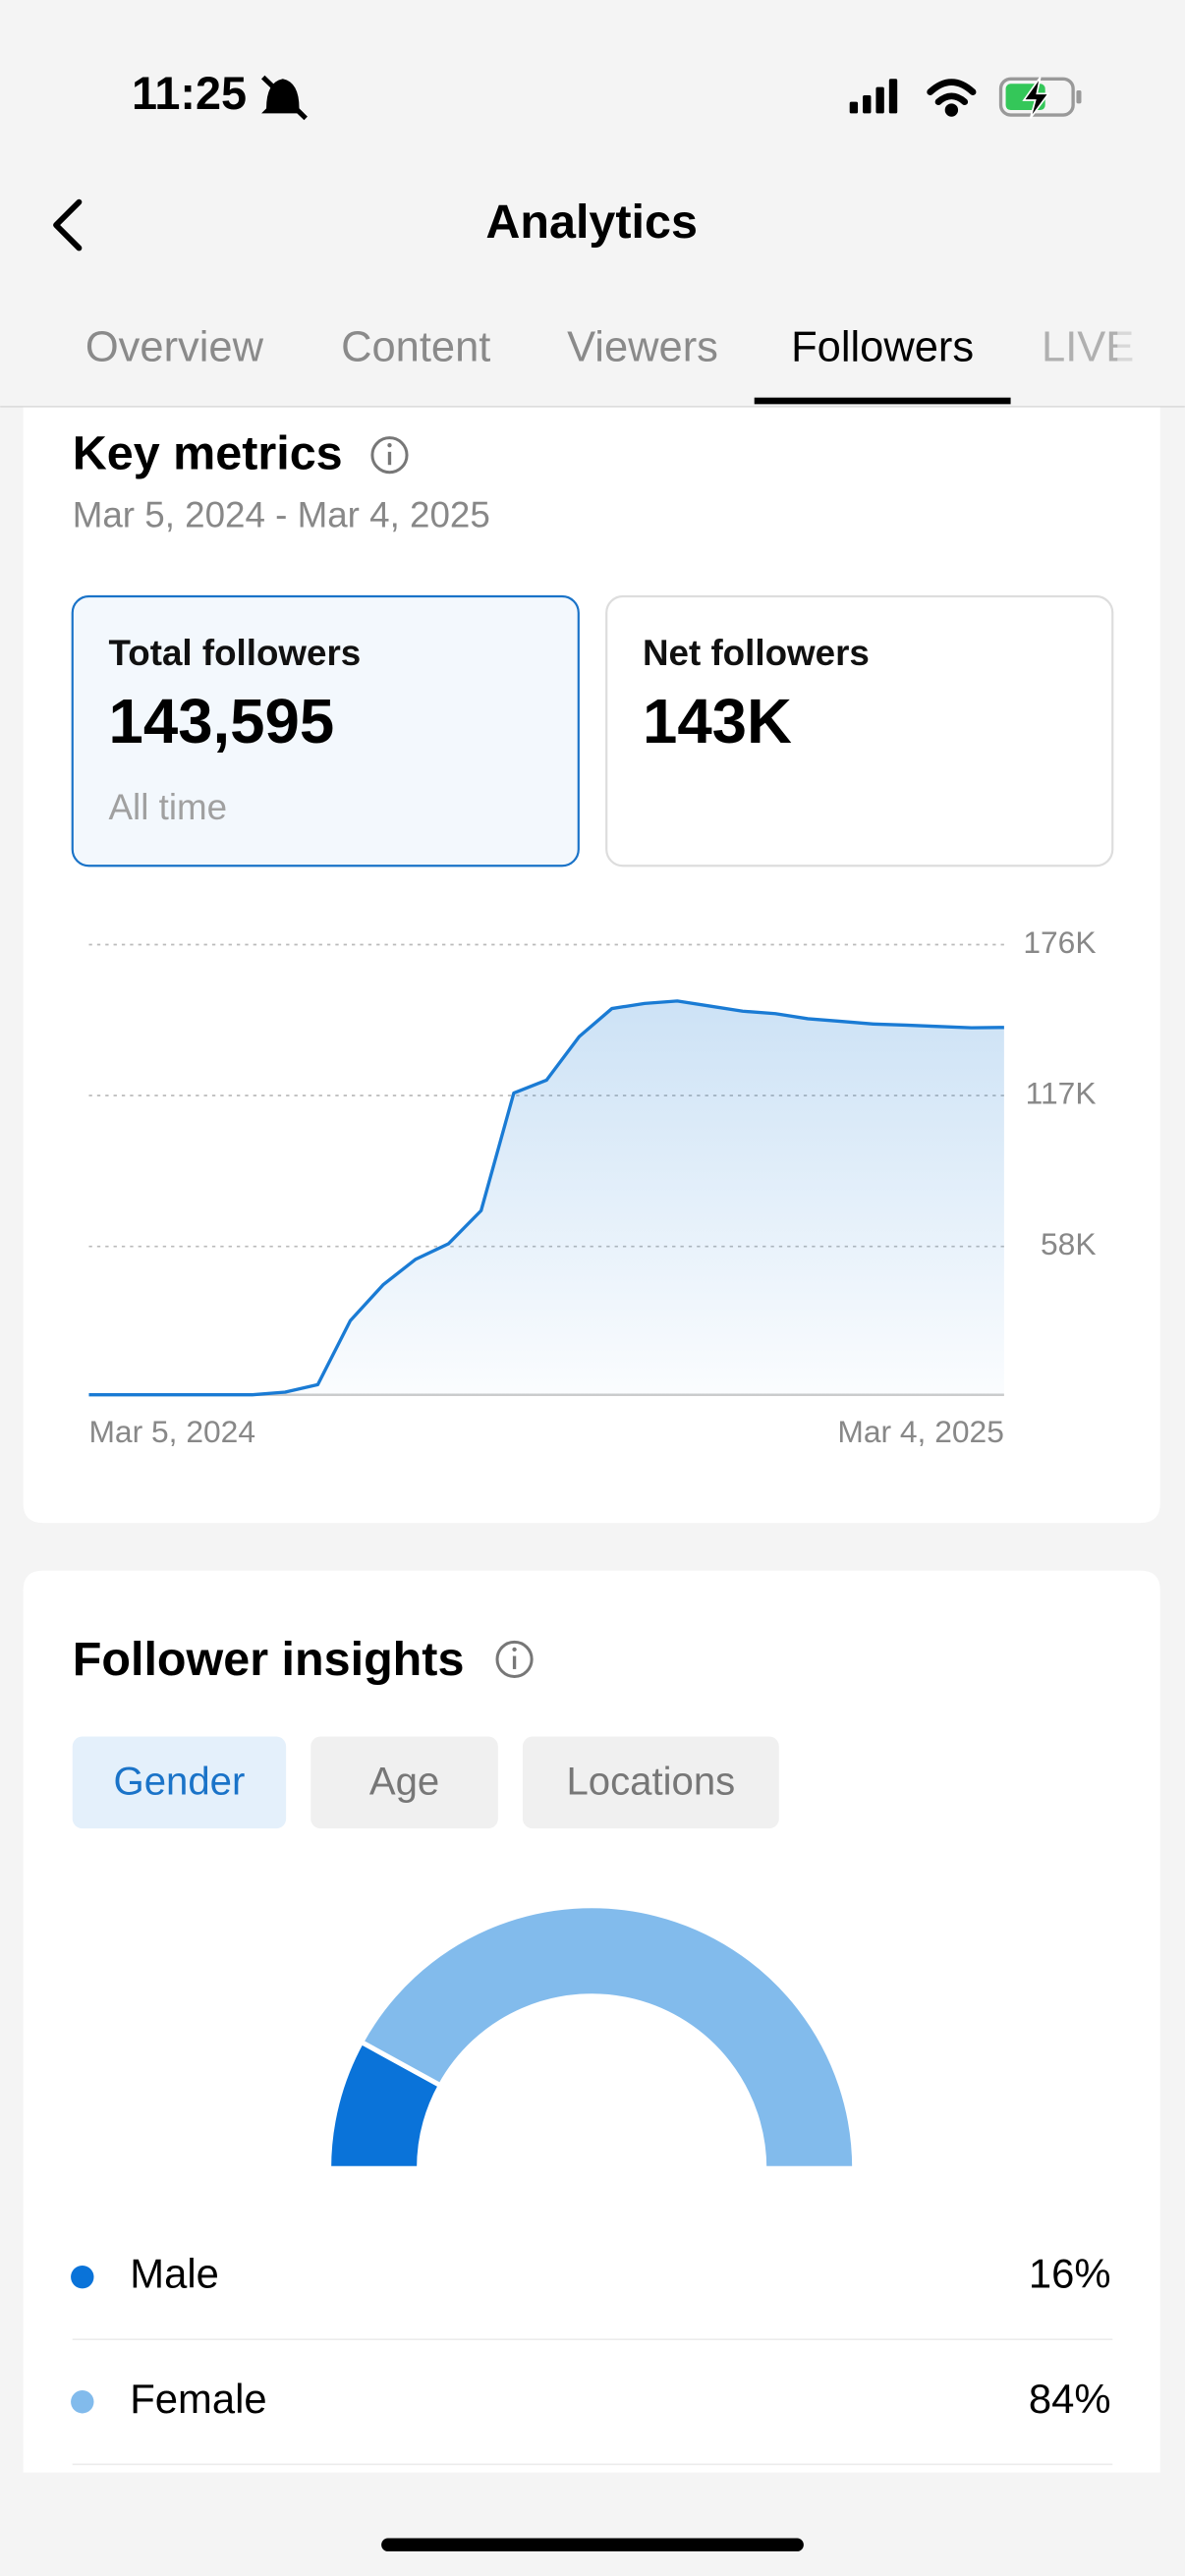 Image resolution: width=1185 pixels, height=2576 pixels. Describe the element at coordinates (860, 731) in the screenshot. I see `metric-card` at that location.